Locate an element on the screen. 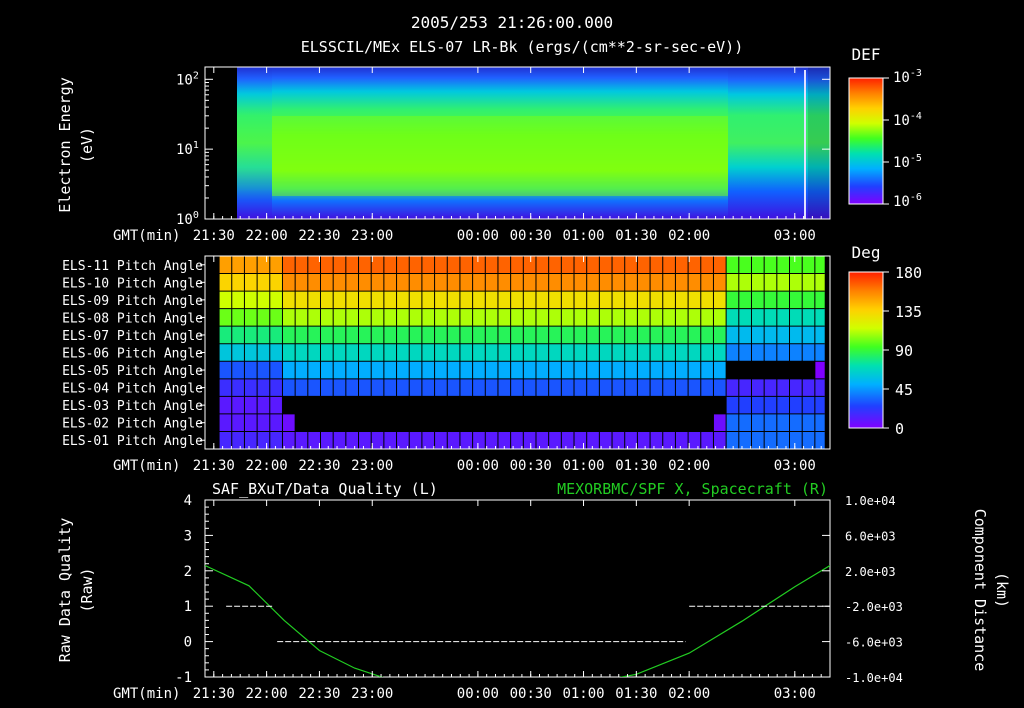 This screenshot has width=1024, height=708. line-plot-right-tick-label: 1.0e+04 is located at coordinates (870, 501).